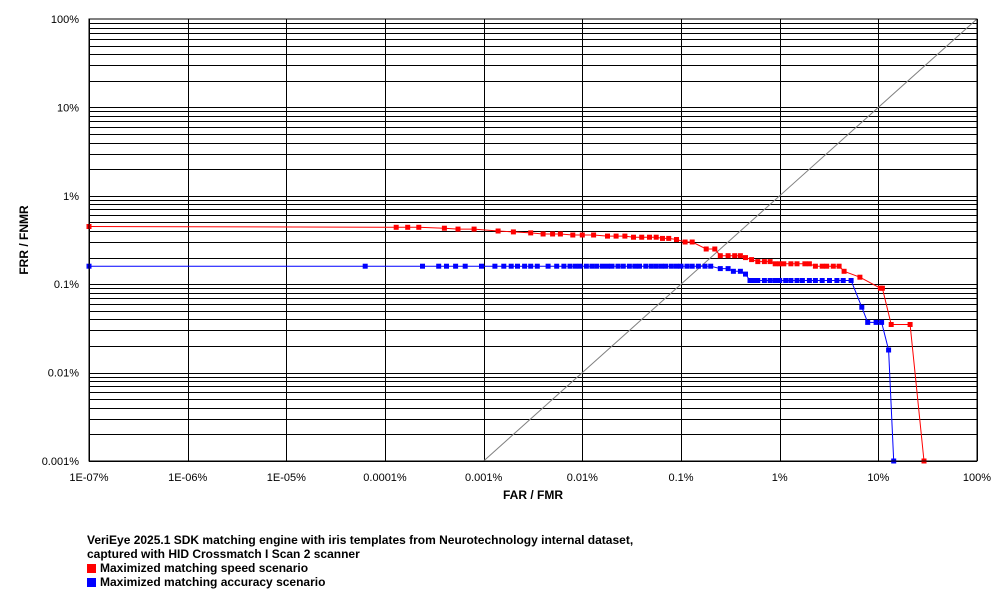 The height and width of the screenshot is (600, 1005). What do you see at coordinates (582, 478) in the screenshot?
I see `x-tick-label: 0.01%` at bounding box center [582, 478].